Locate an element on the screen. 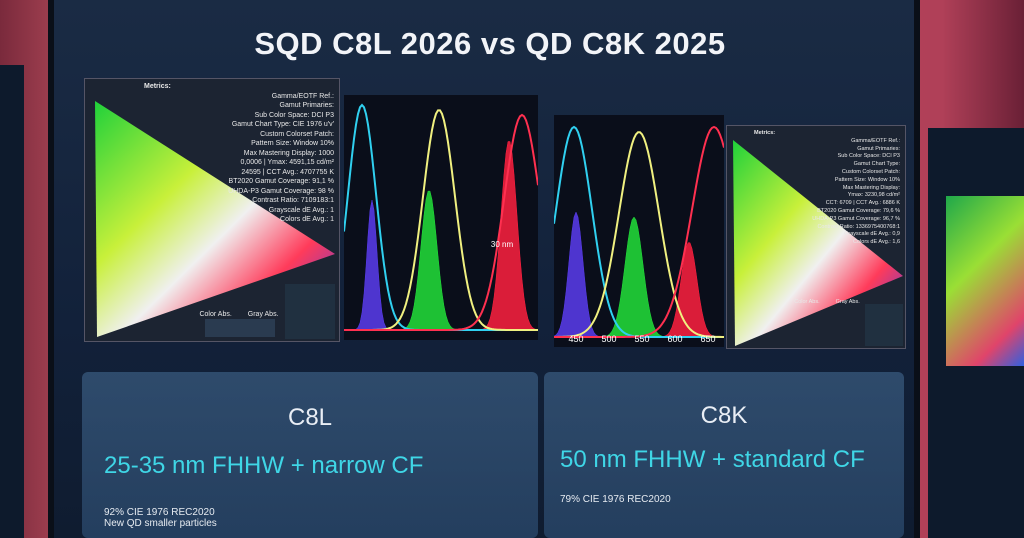 The width and height of the screenshot is (1024, 538). metrics-row: Contrast Ratio: 7109183:1 is located at coordinates (293, 200).